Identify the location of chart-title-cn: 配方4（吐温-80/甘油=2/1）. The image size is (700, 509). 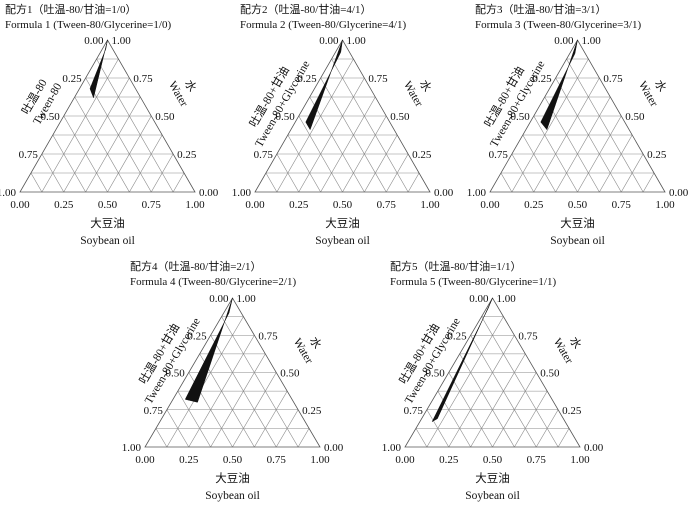
(195, 266).